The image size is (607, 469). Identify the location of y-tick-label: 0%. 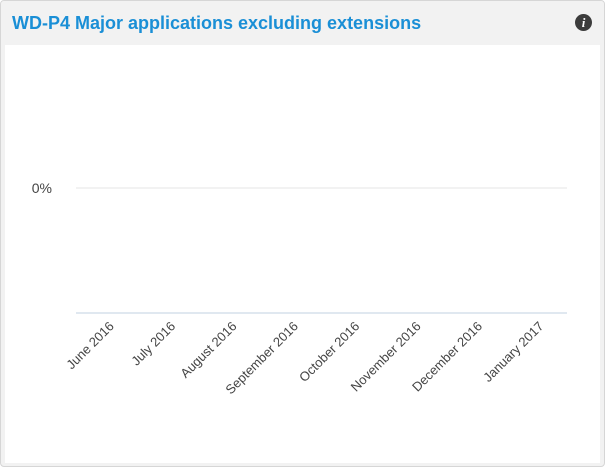
(42, 188).